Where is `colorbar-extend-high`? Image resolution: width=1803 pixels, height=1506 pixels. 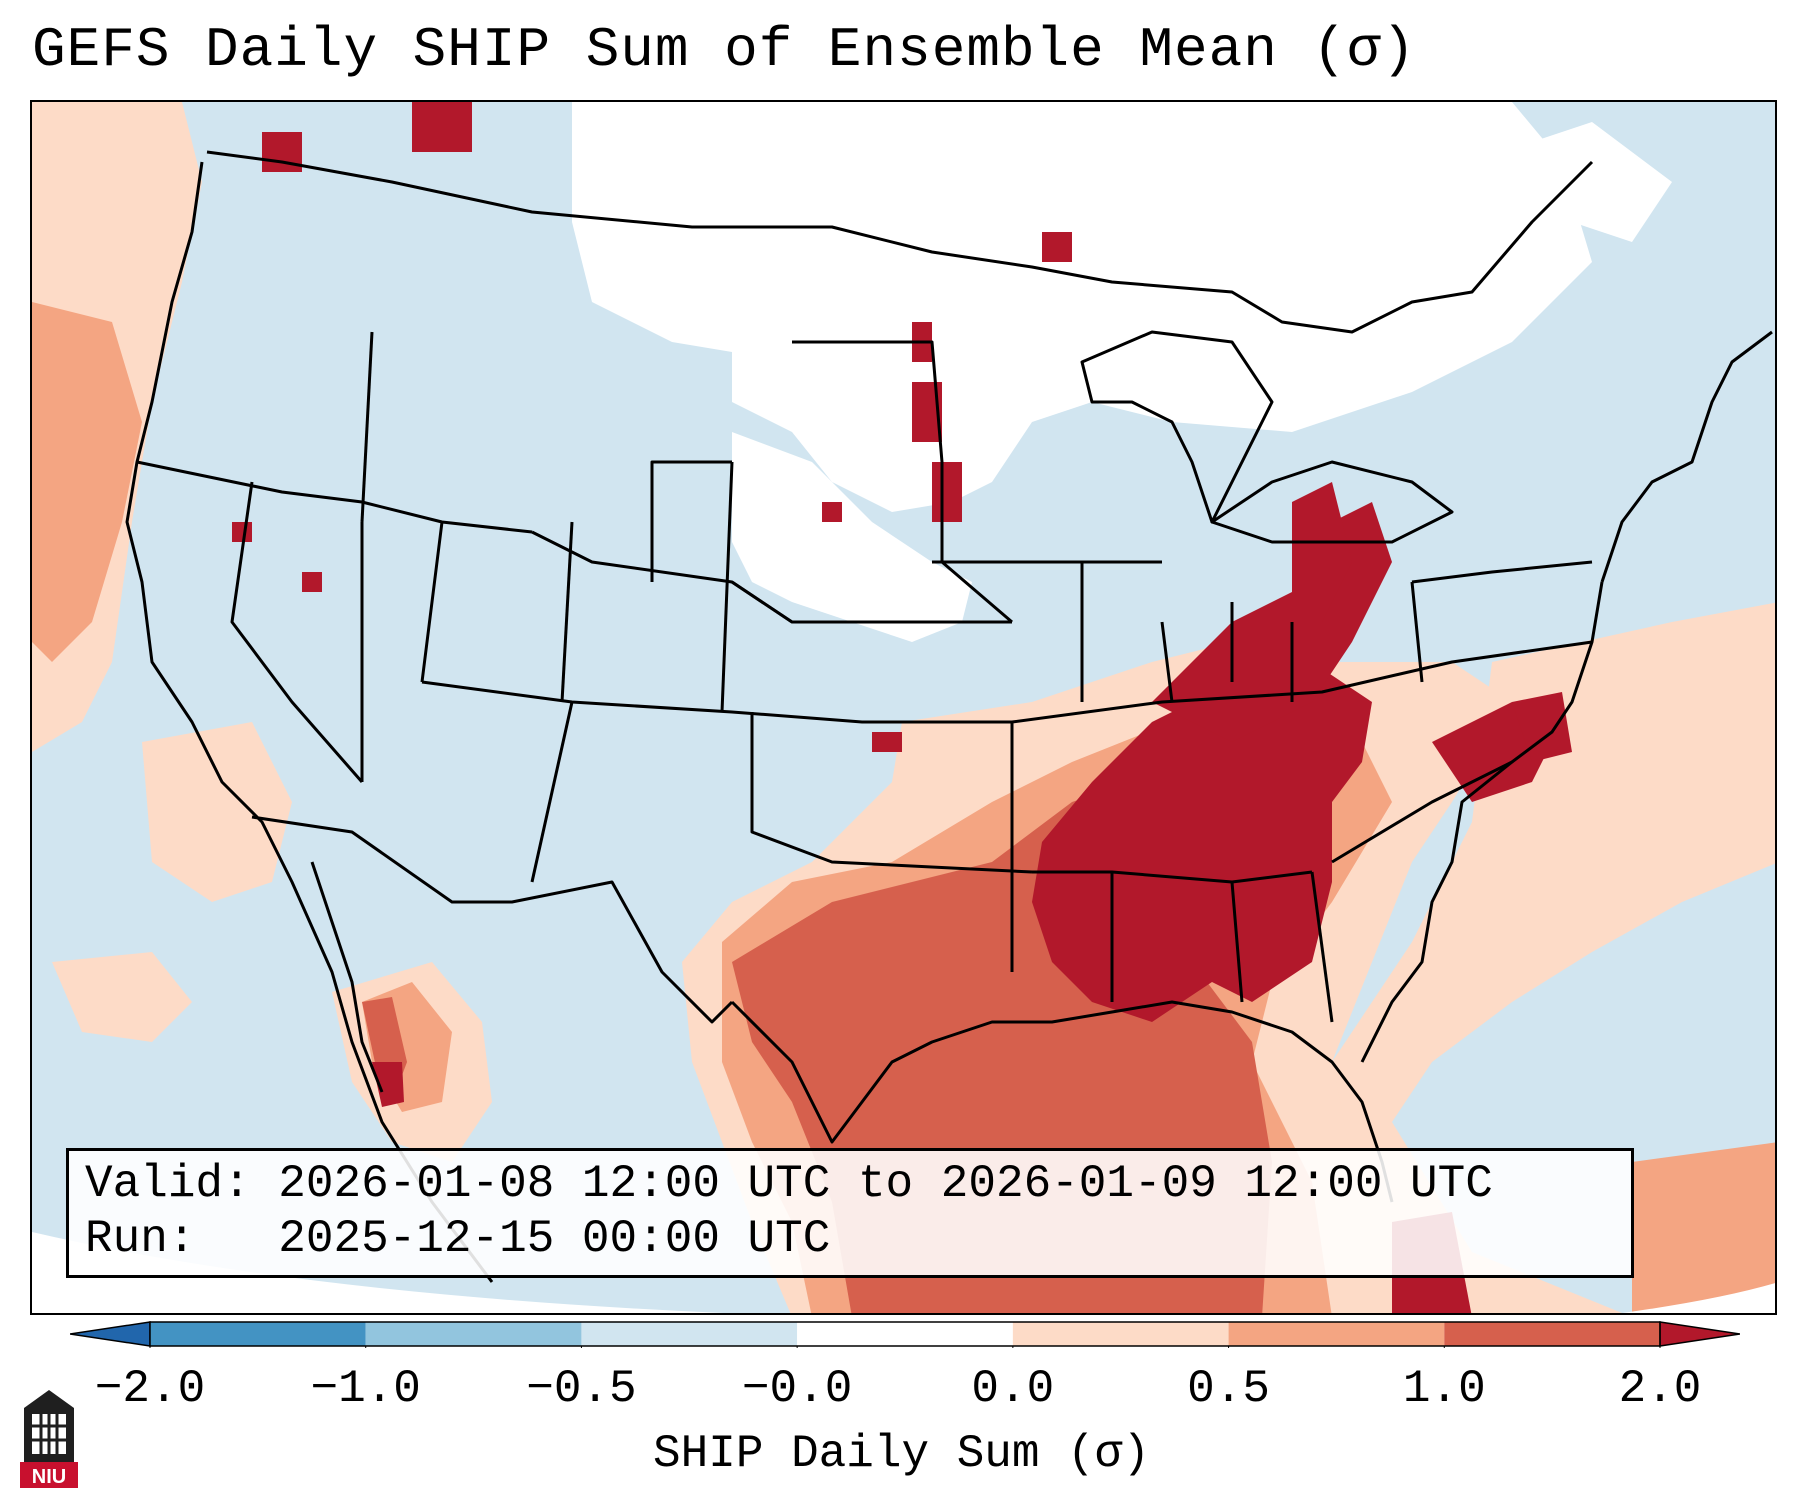 colorbar-extend-high is located at coordinates (1699, 1334).